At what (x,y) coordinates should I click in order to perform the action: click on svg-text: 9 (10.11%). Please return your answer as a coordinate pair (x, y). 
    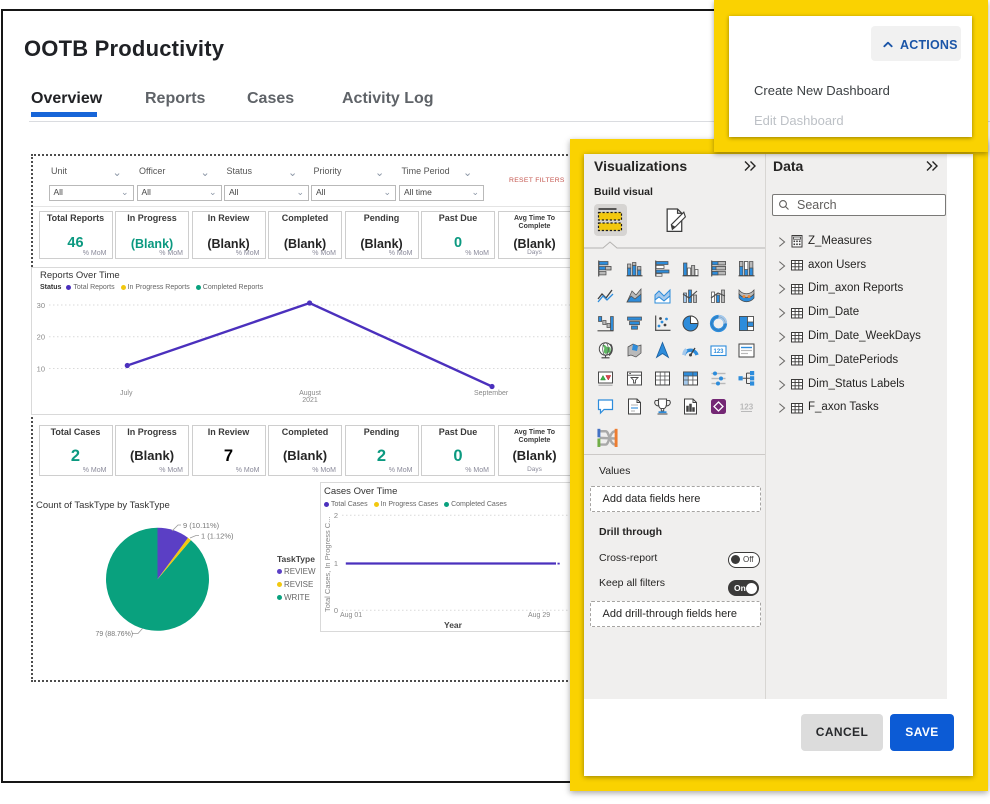
    Looking at the image, I should click on (201, 525).